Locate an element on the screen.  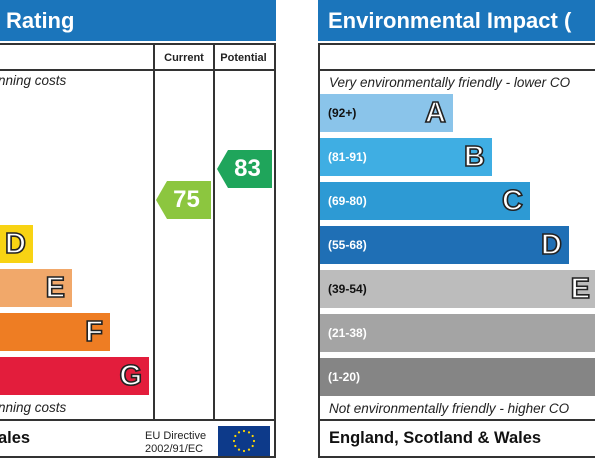
environment-band-a: (92+) A is located at coordinates (386, 113).